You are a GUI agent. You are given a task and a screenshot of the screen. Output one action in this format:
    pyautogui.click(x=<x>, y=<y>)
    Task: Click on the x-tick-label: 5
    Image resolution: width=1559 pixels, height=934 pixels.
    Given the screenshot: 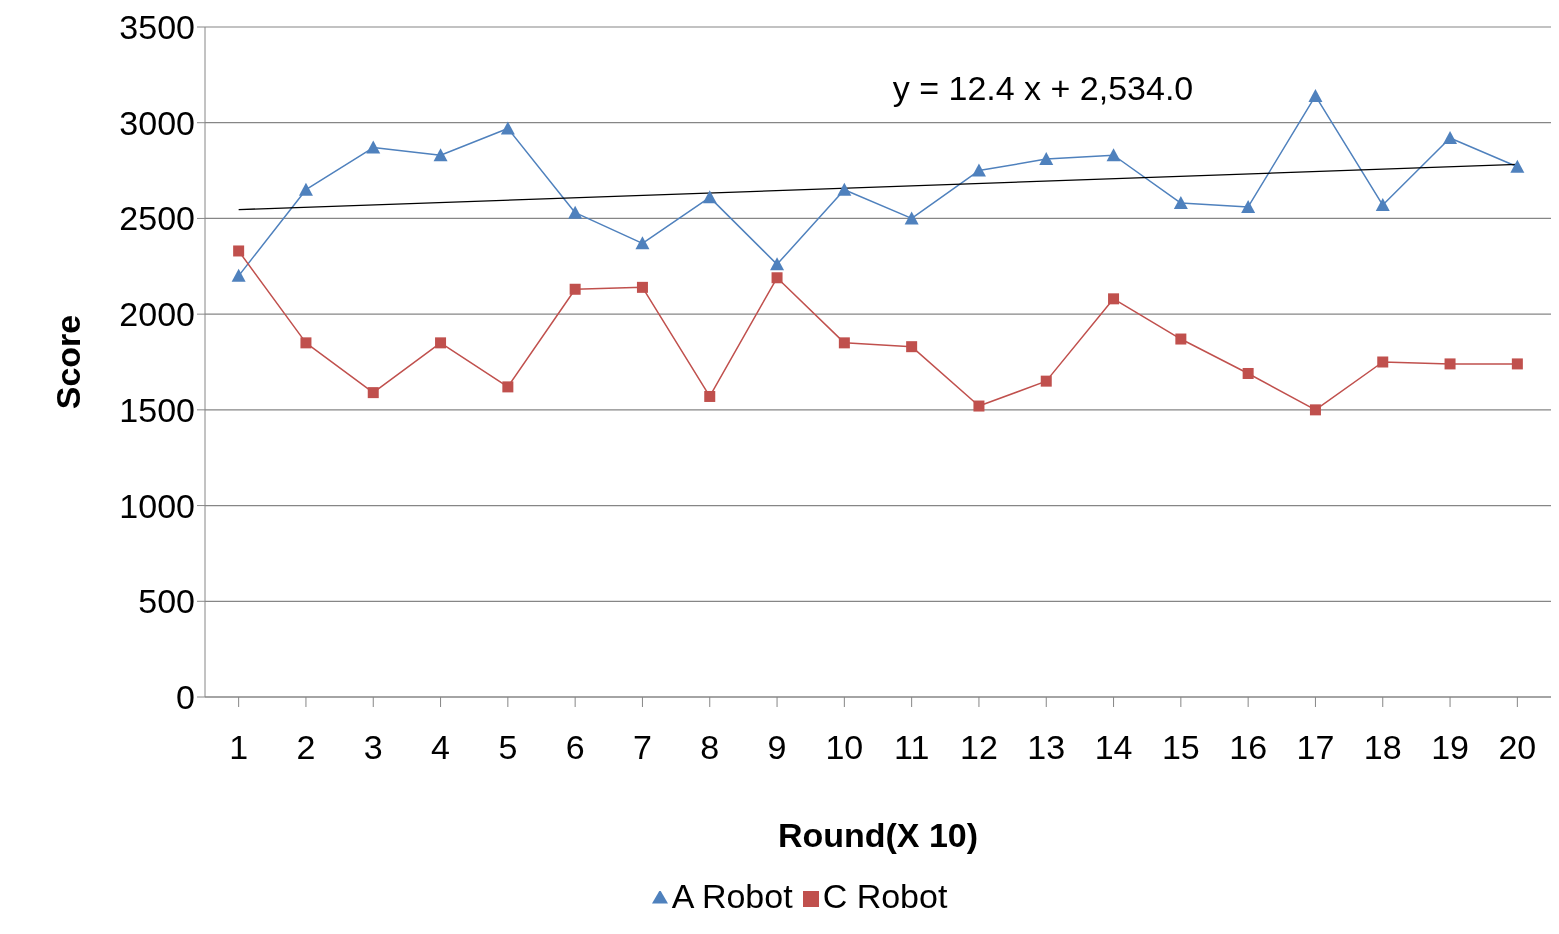 What is the action you would take?
    pyautogui.click(x=508, y=747)
    